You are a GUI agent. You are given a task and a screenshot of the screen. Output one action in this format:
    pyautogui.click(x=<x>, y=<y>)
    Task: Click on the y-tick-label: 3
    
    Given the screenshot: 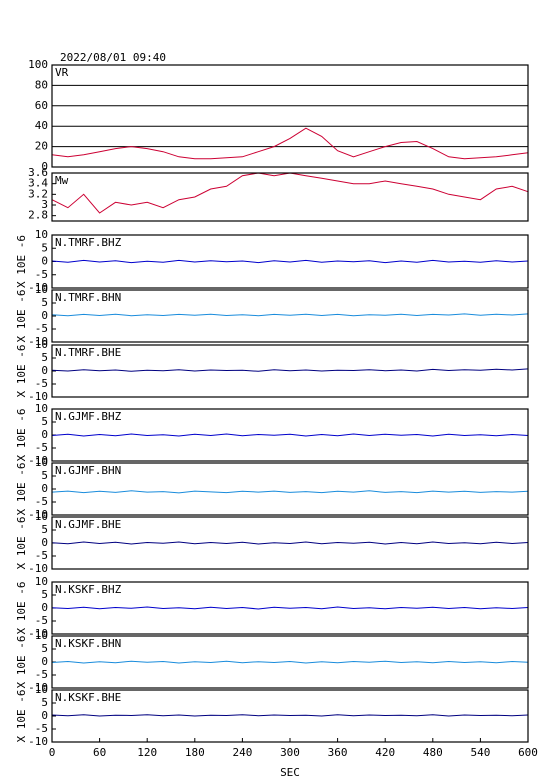 What is the action you would take?
    pyautogui.click(x=44, y=204)
    